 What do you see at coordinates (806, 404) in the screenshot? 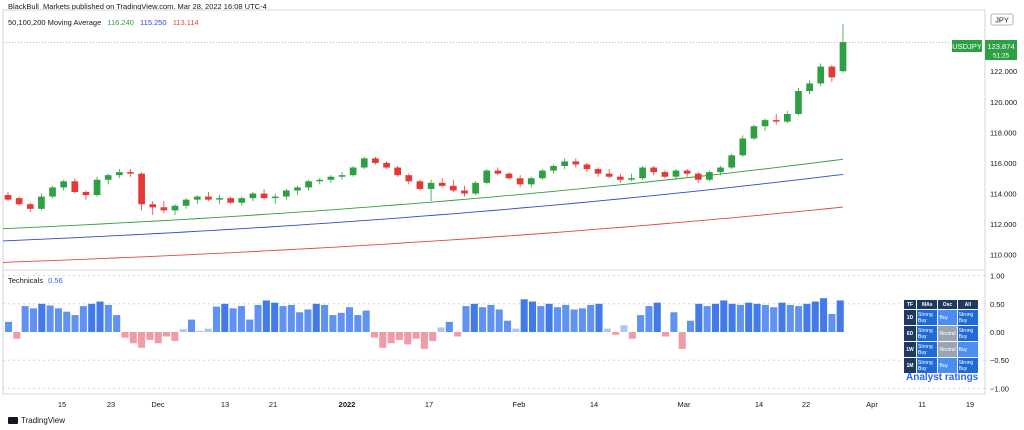
I see `time-tick-label: 22` at bounding box center [806, 404].